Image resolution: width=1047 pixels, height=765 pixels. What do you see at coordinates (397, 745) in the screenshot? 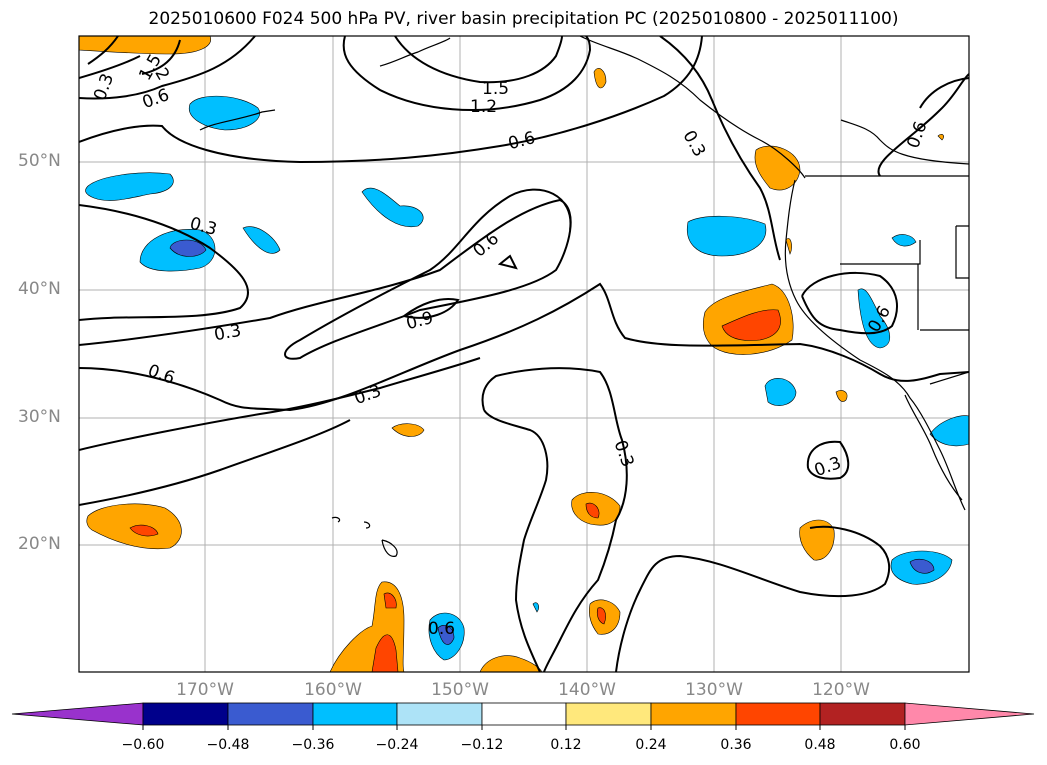
I see `colorbar-tick-label: −0.24` at bounding box center [397, 745].